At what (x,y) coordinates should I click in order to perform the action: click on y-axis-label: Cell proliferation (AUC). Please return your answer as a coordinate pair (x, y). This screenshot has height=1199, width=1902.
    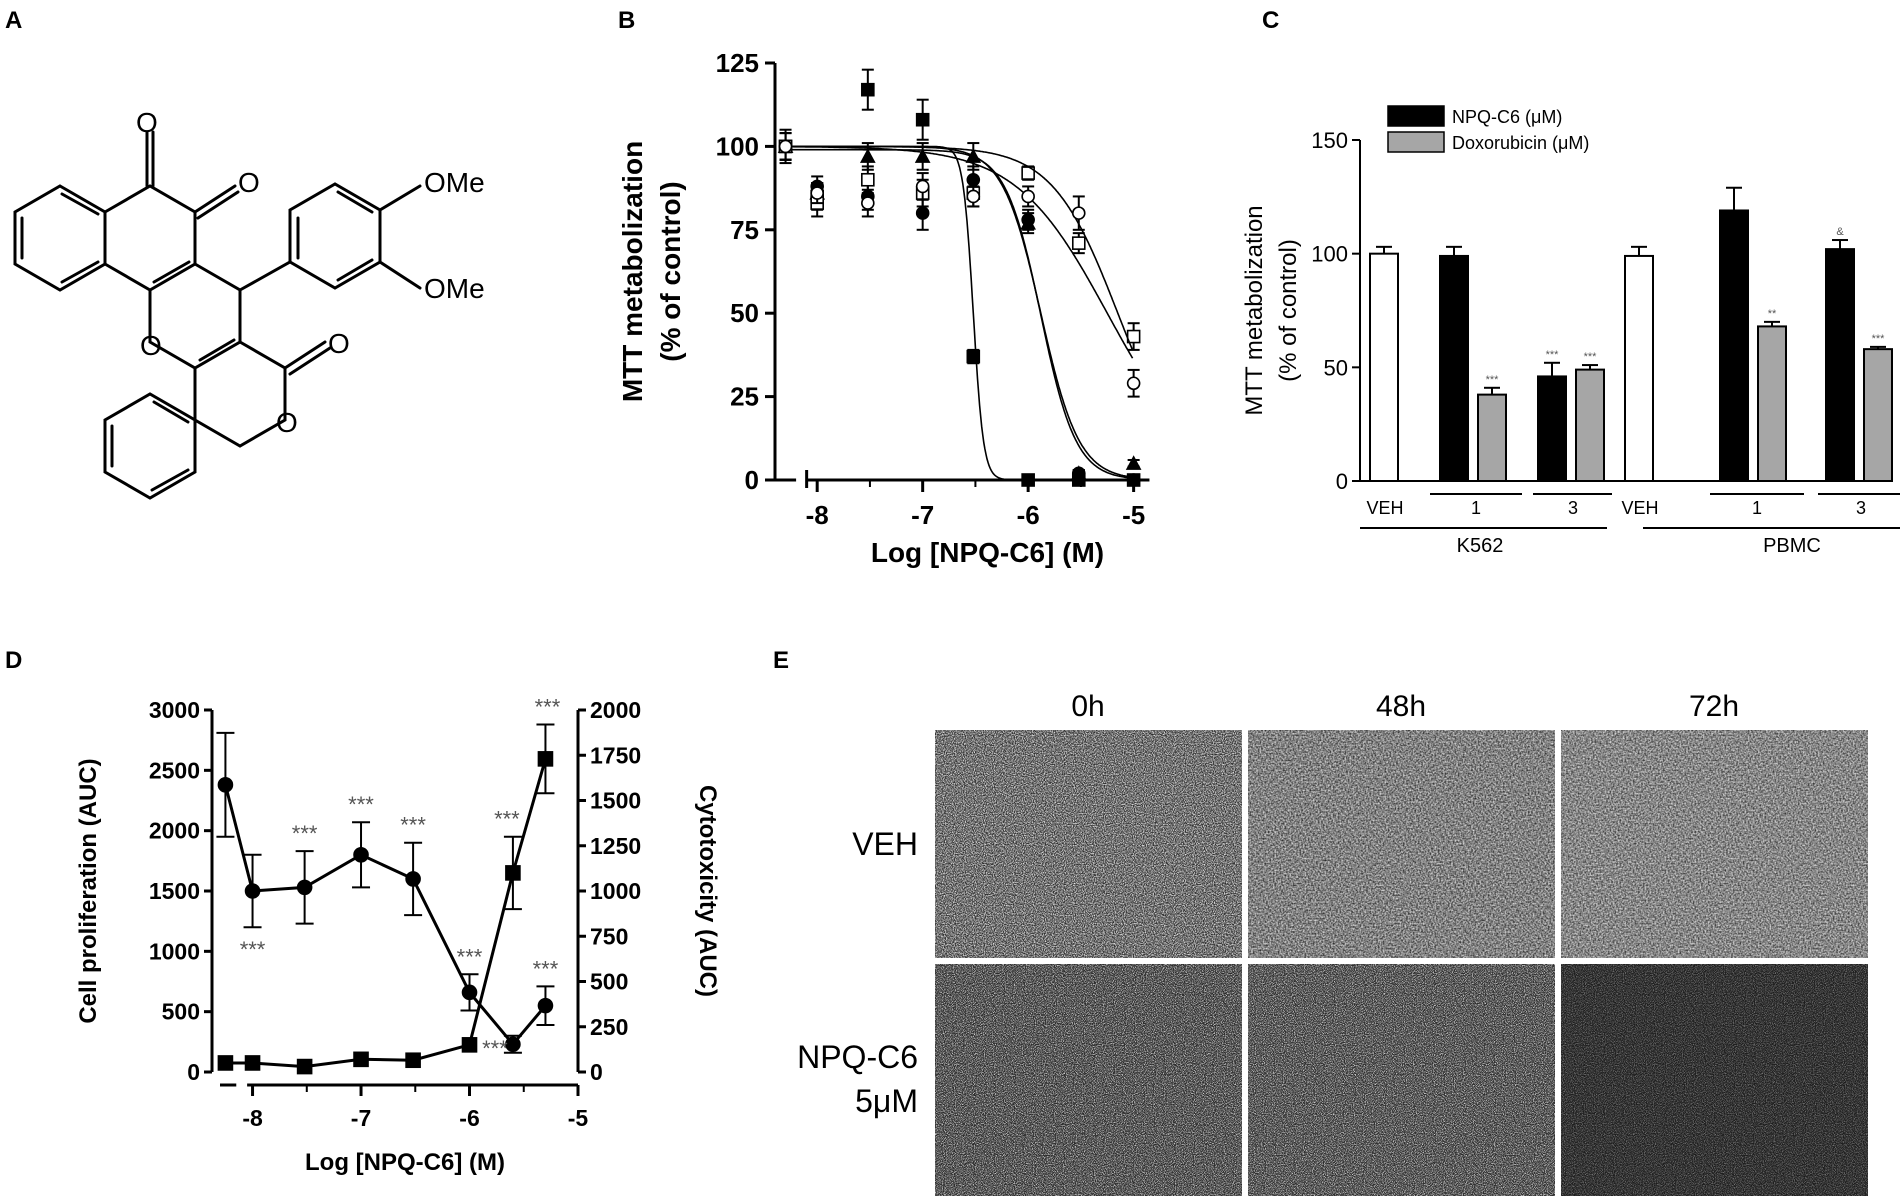
    Looking at the image, I should click on (88, 890).